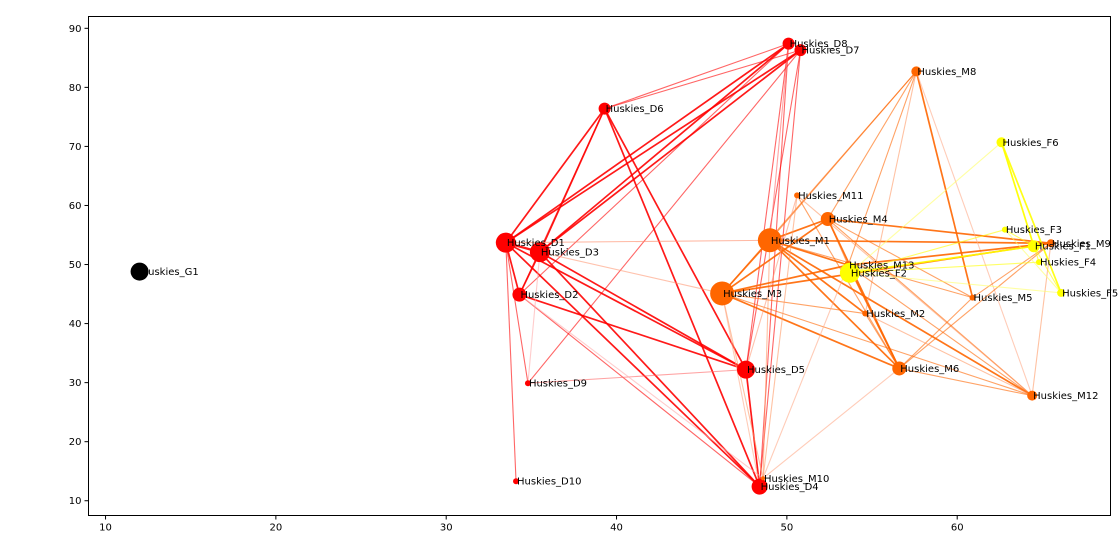 This screenshot has width=1119, height=546. What do you see at coordinates (957, 528) in the screenshot?
I see `x-tick-label: 60` at bounding box center [957, 528].